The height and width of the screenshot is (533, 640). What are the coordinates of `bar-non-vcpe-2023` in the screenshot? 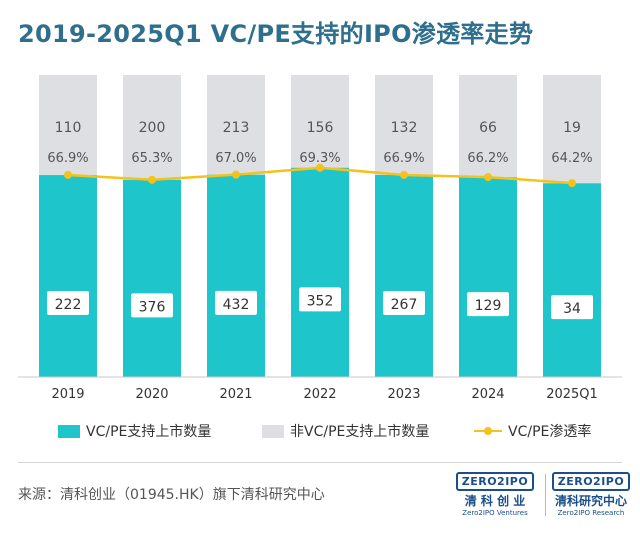 It's located at (404, 125).